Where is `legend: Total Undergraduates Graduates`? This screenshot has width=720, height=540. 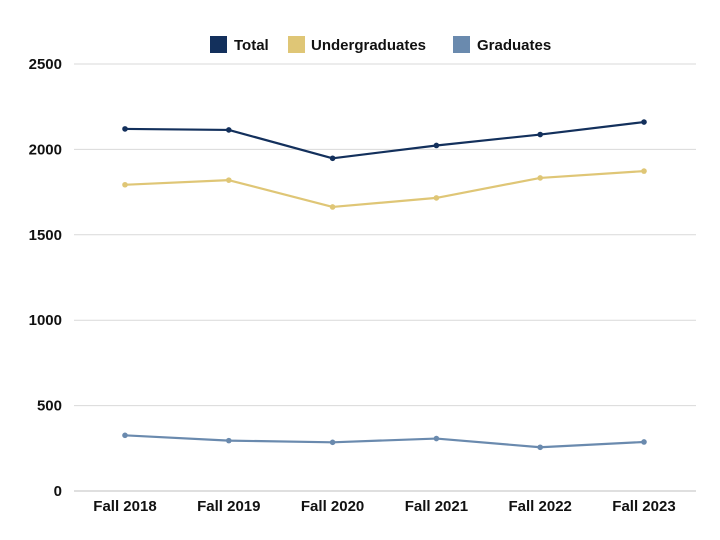
legend: Total Undergraduates Graduates is located at coordinates (380, 45).